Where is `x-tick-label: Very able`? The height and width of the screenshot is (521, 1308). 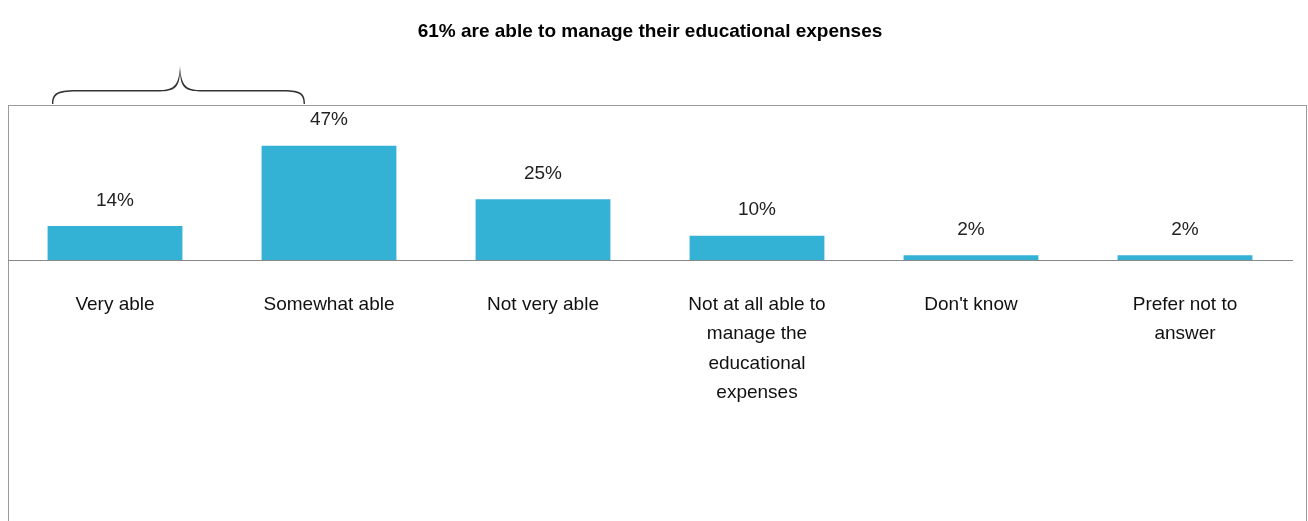
x-tick-label: Very able is located at coordinates (115, 303).